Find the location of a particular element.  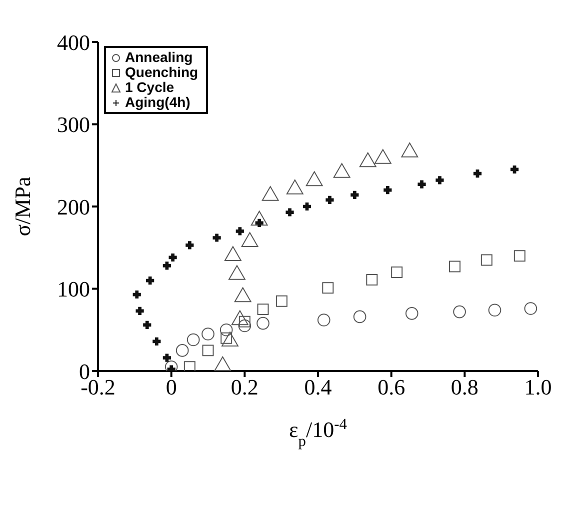

x-tick-label: 0 is located at coordinates (171, 387).